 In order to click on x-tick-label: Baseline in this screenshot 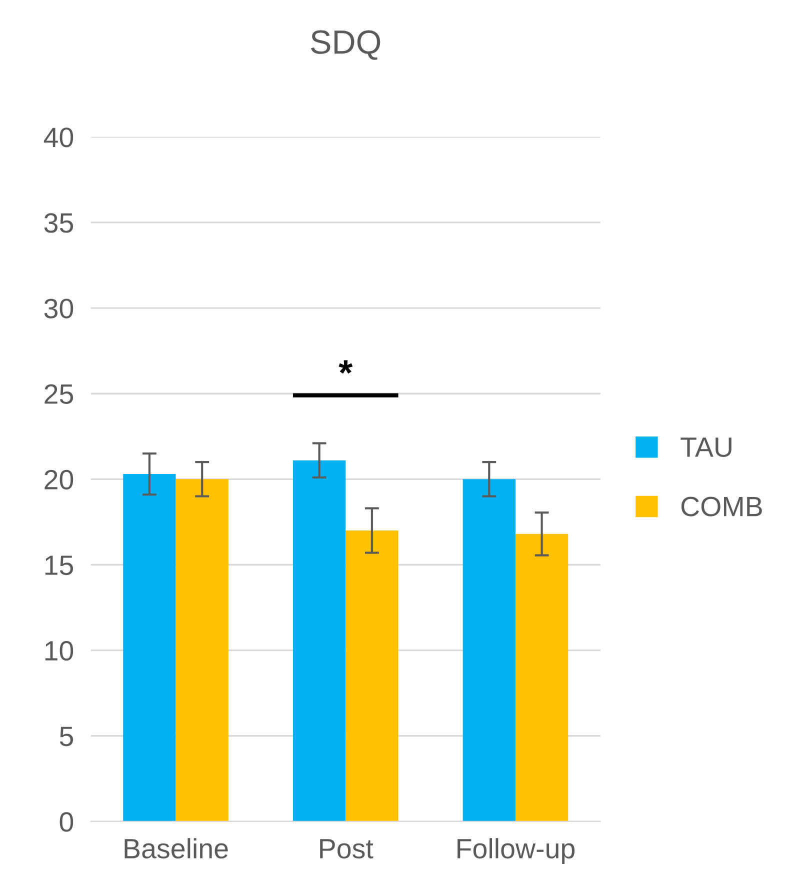, I will do `click(176, 848)`.